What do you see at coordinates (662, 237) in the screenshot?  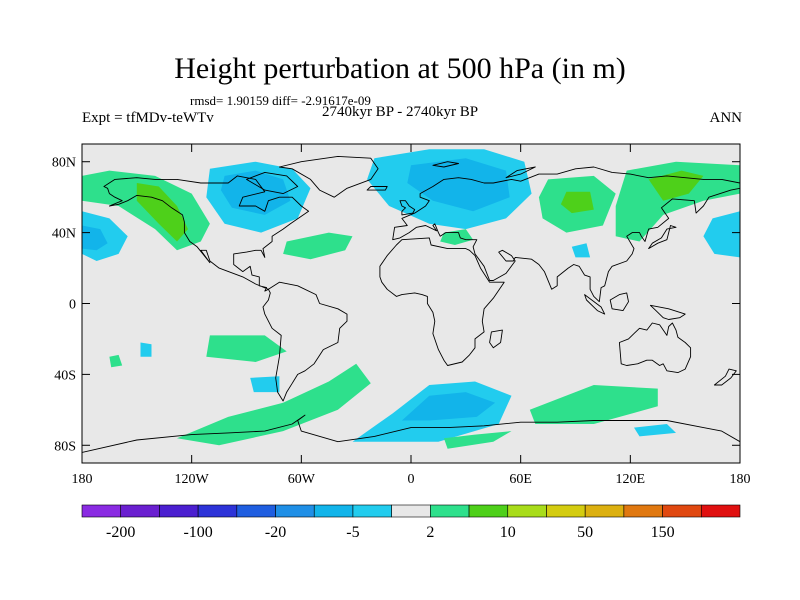 I see `coastline-japan` at bounding box center [662, 237].